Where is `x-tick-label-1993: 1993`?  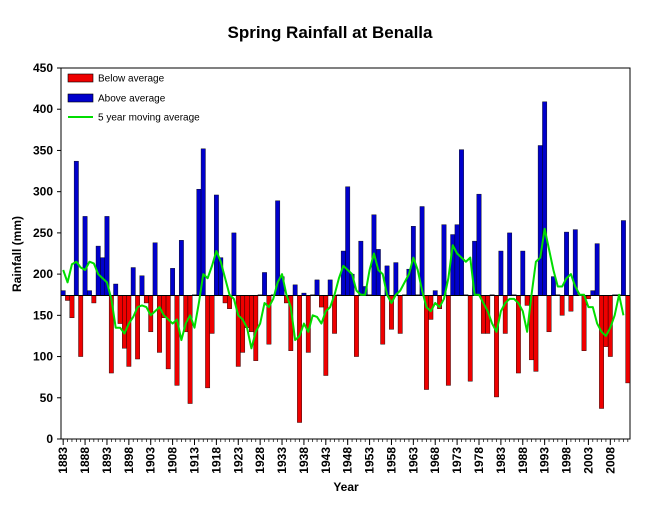
x-tick-label-1993: 1993 is located at coordinates (545, 460).